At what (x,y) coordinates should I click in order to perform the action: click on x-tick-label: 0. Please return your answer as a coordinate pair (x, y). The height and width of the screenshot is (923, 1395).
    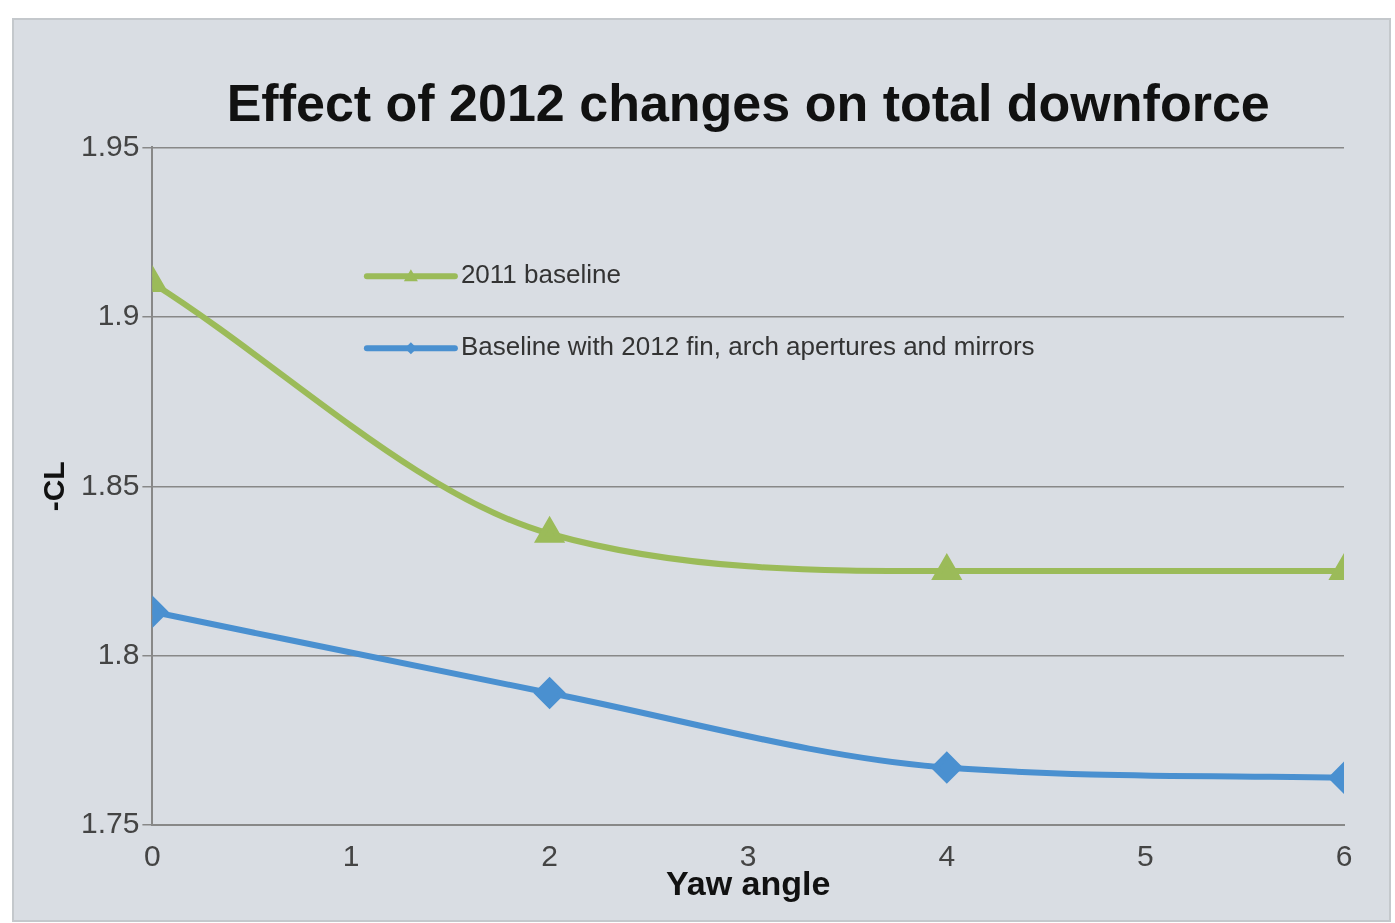
    Looking at the image, I should click on (152, 856).